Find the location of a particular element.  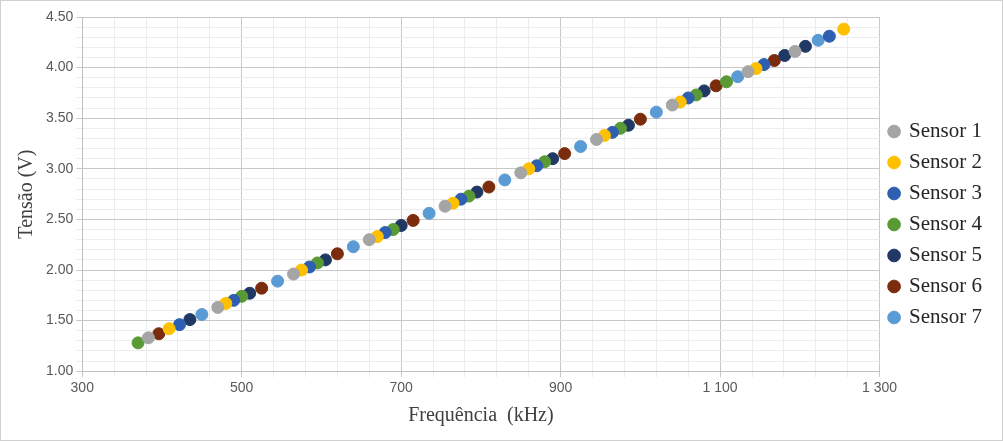

x-tick-label: 900 is located at coordinates (560, 387).